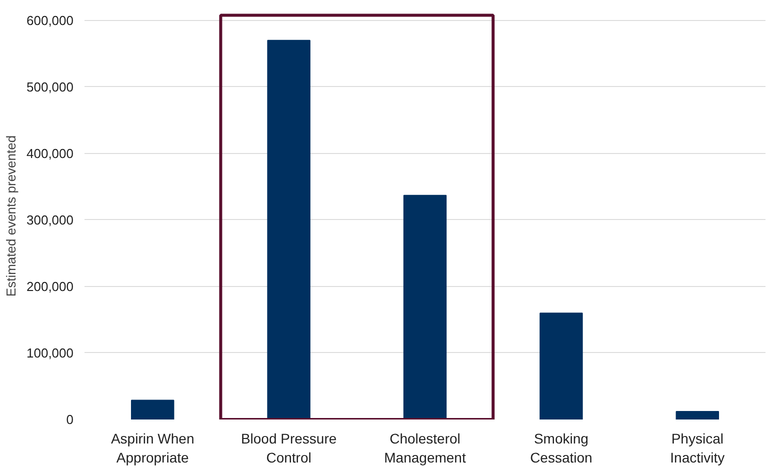 The width and height of the screenshot is (770, 468). I want to click on y-tick-label: 600,000, so click(50, 20).